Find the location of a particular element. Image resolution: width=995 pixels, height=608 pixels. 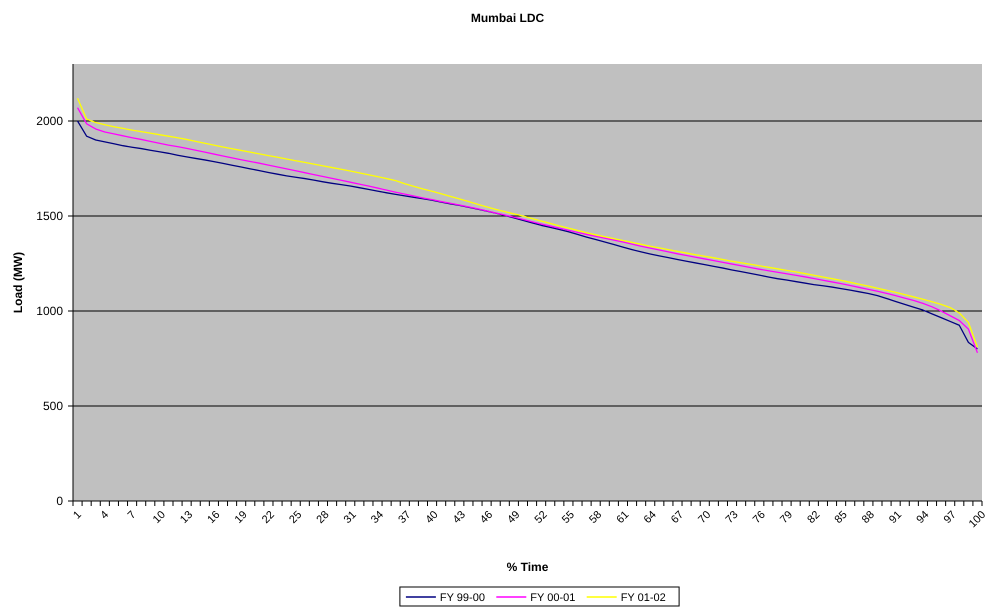

x-tick-label: 85 is located at coordinates (841, 517).